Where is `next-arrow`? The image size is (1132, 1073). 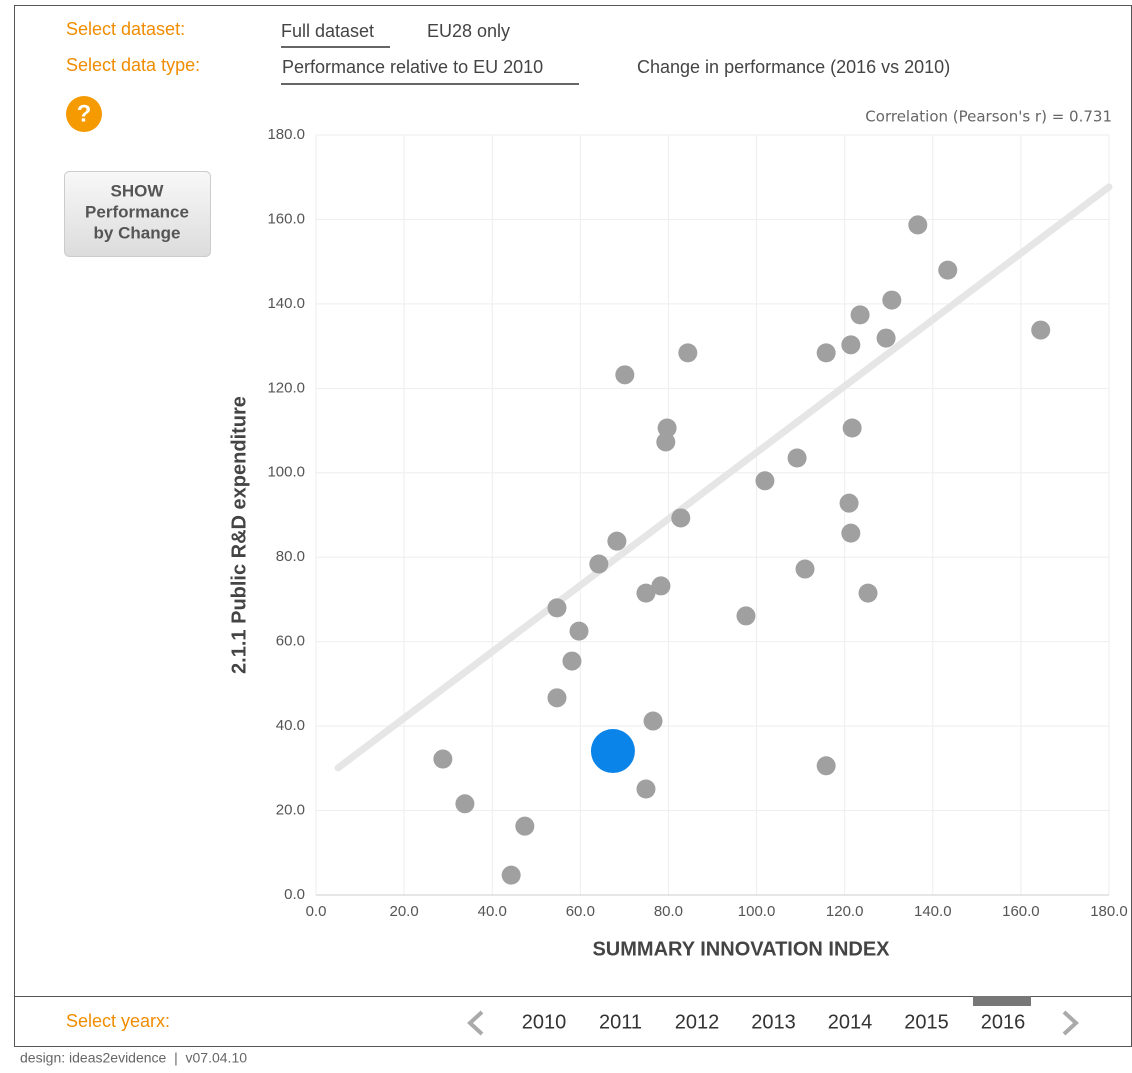
next-arrow is located at coordinates (1070, 1023).